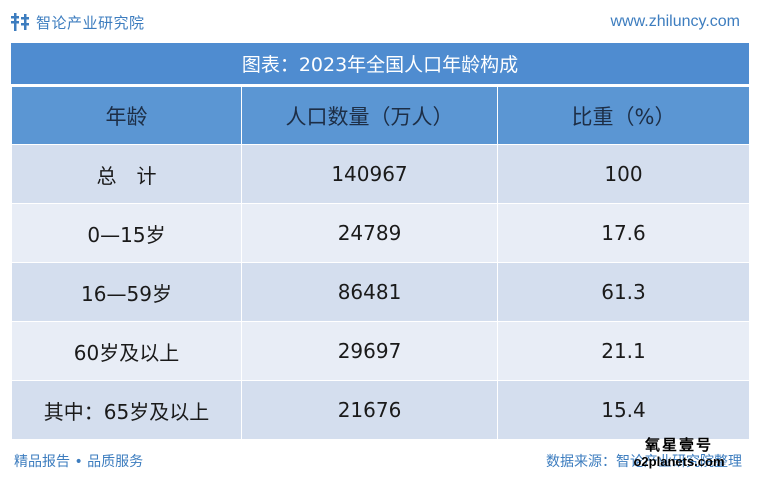 The width and height of the screenshot is (758, 482). Describe the element at coordinates (675, 21) in the screenshot. I see `site-url-link: www.zhiluncy.com` at that location.